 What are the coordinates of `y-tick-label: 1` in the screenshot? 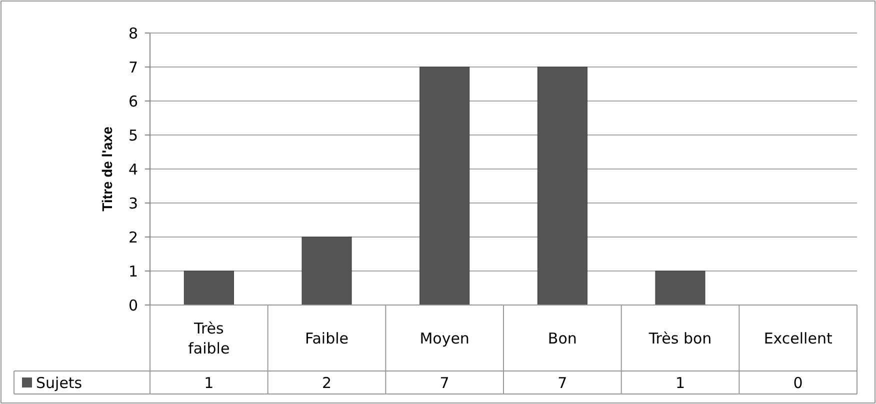 It's located at (133, 271).